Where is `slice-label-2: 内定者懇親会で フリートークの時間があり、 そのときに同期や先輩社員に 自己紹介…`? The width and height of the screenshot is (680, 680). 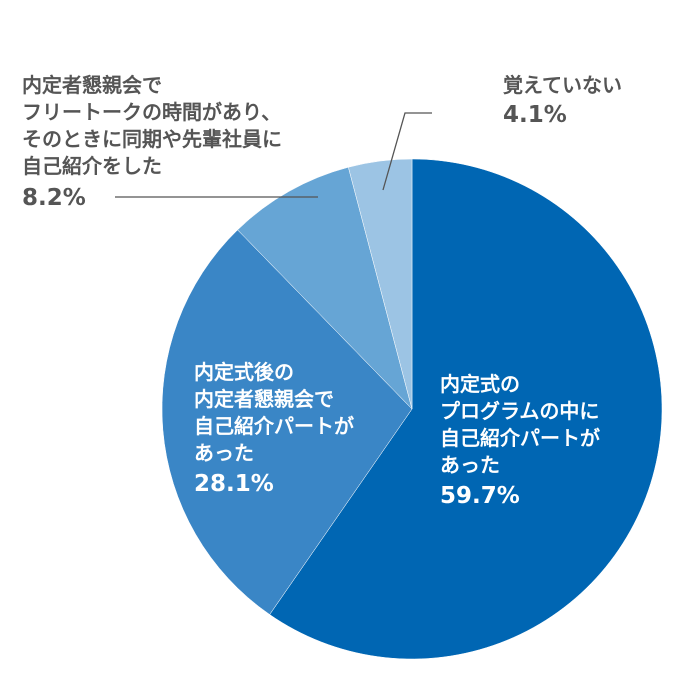 slice-label-2: 内定者懇親会で フリートークの時間があり、 そのときに同期や先輩社員に 自己紹介… is located at coordinates (155, 142).